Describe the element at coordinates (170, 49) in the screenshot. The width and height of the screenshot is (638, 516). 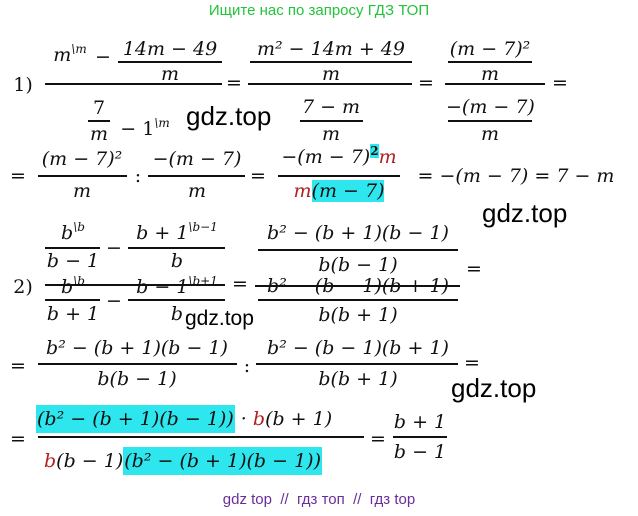
I see `frac-num: 14m − 49` at that location.